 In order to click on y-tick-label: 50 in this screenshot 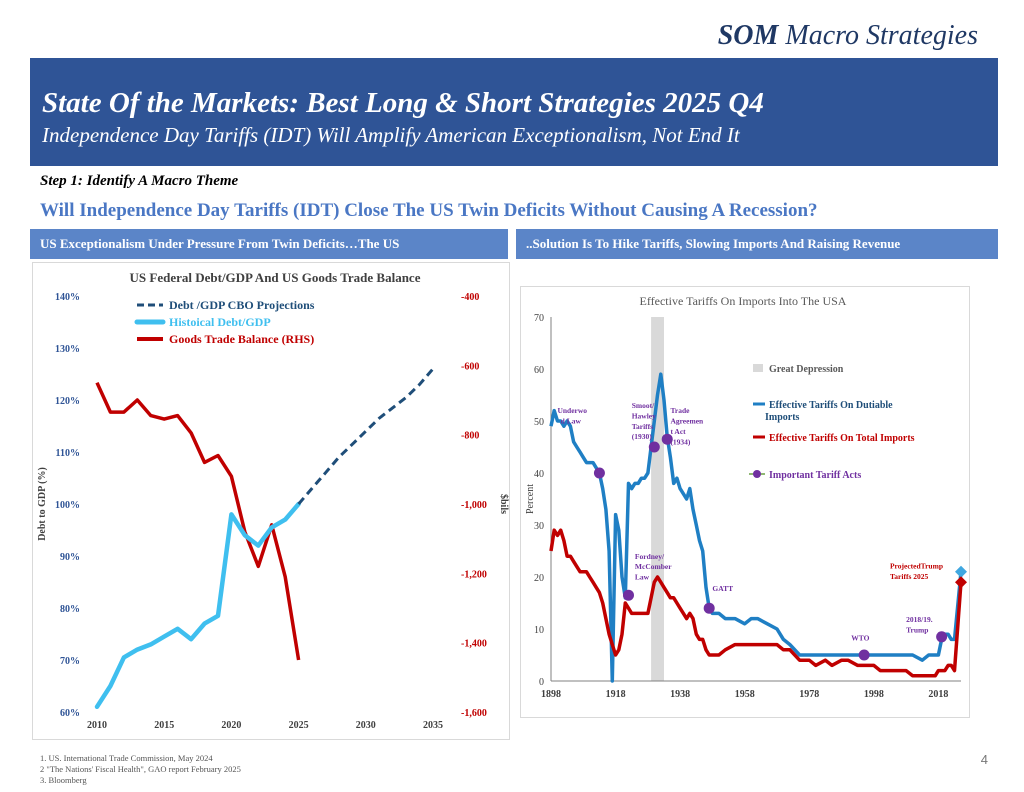, I will do `click(539, 422)`.